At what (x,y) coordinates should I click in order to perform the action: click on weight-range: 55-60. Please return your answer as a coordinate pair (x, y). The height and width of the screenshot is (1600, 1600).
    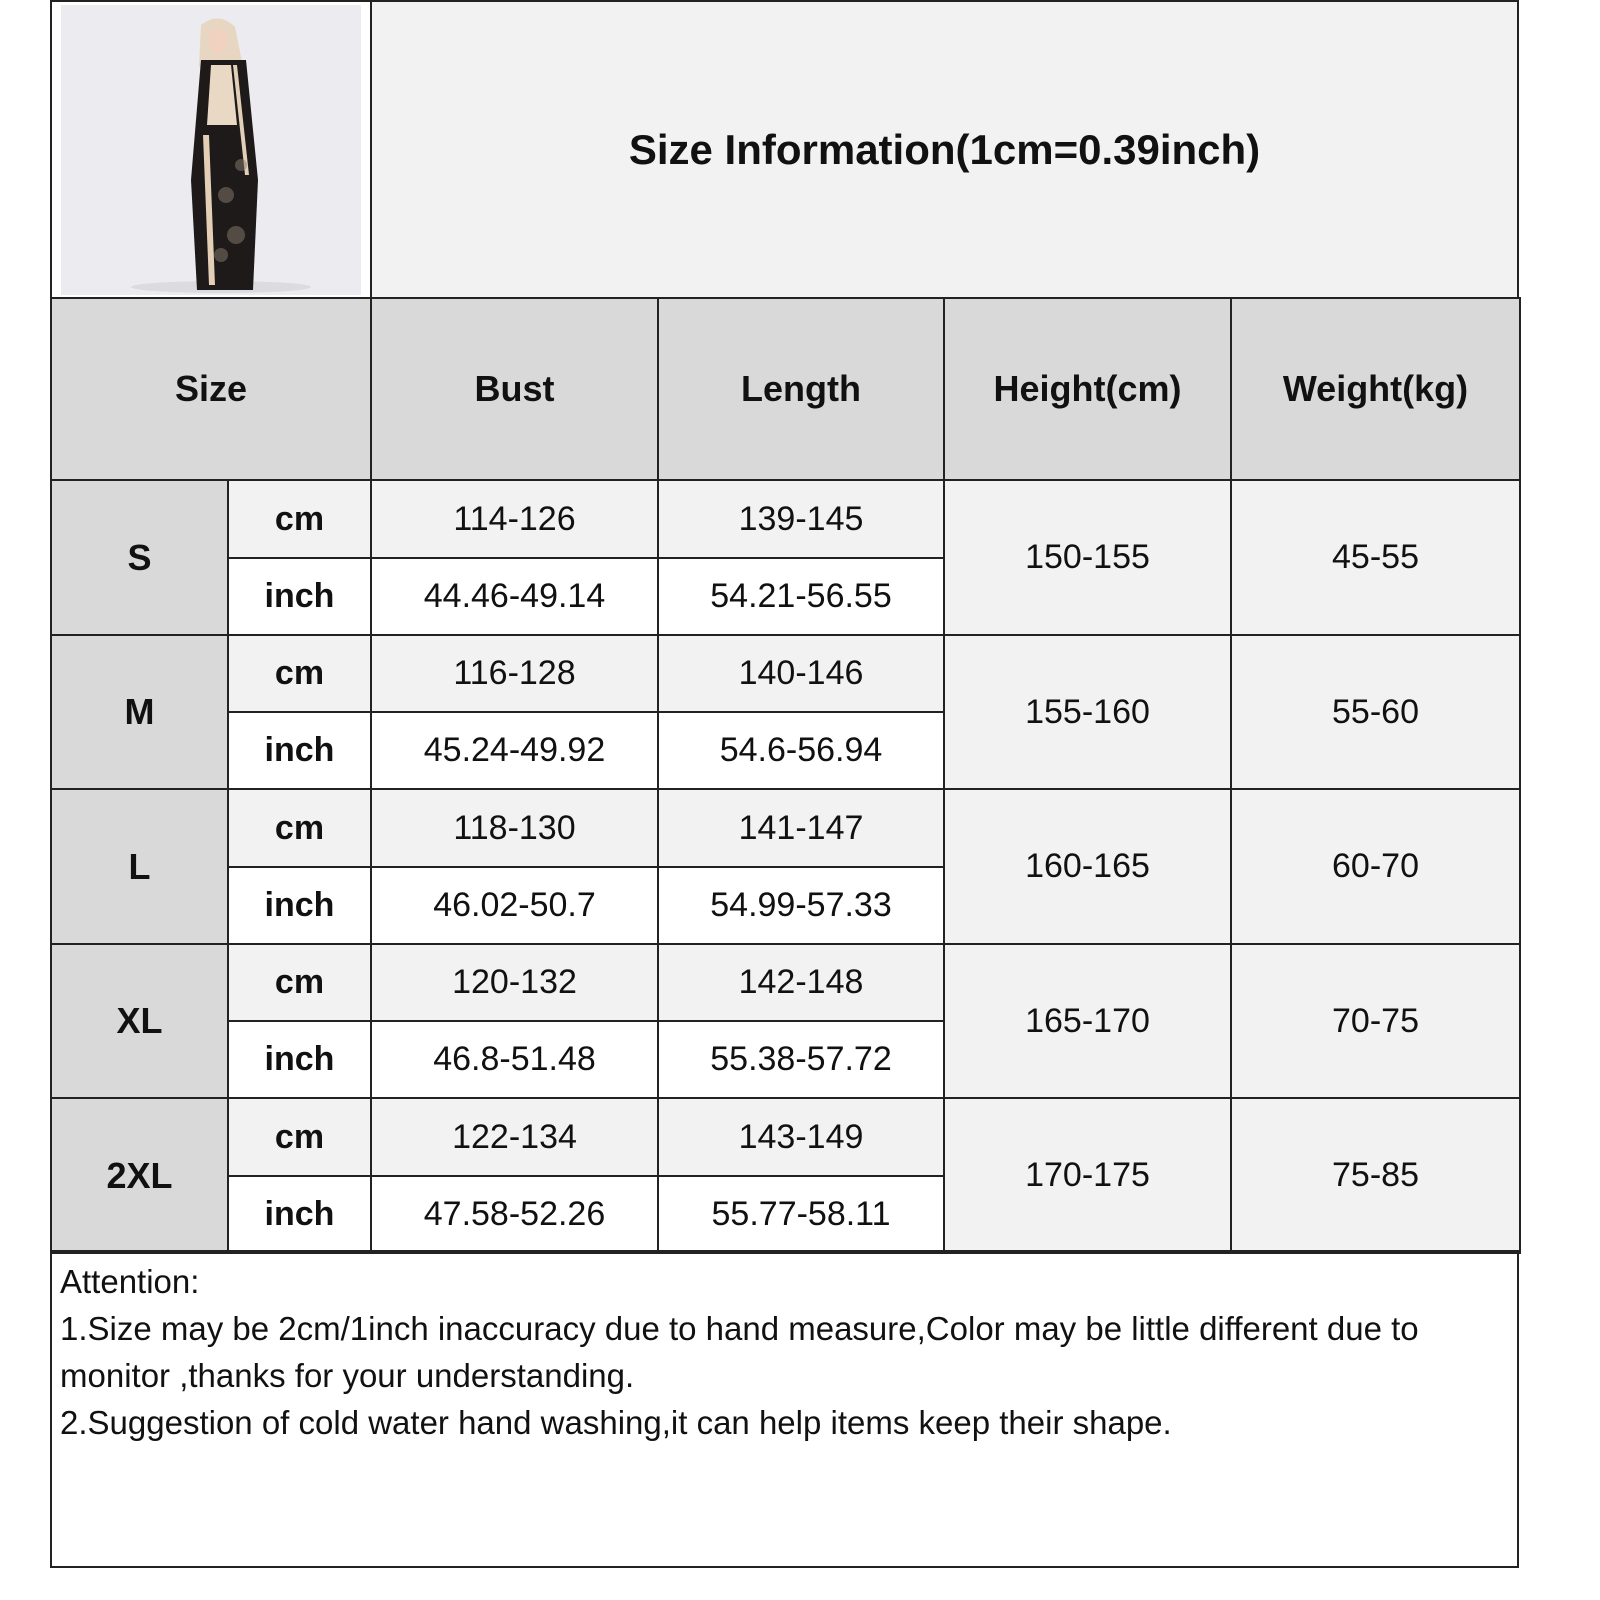
    Looking at the image, I should click on (1375, 712).